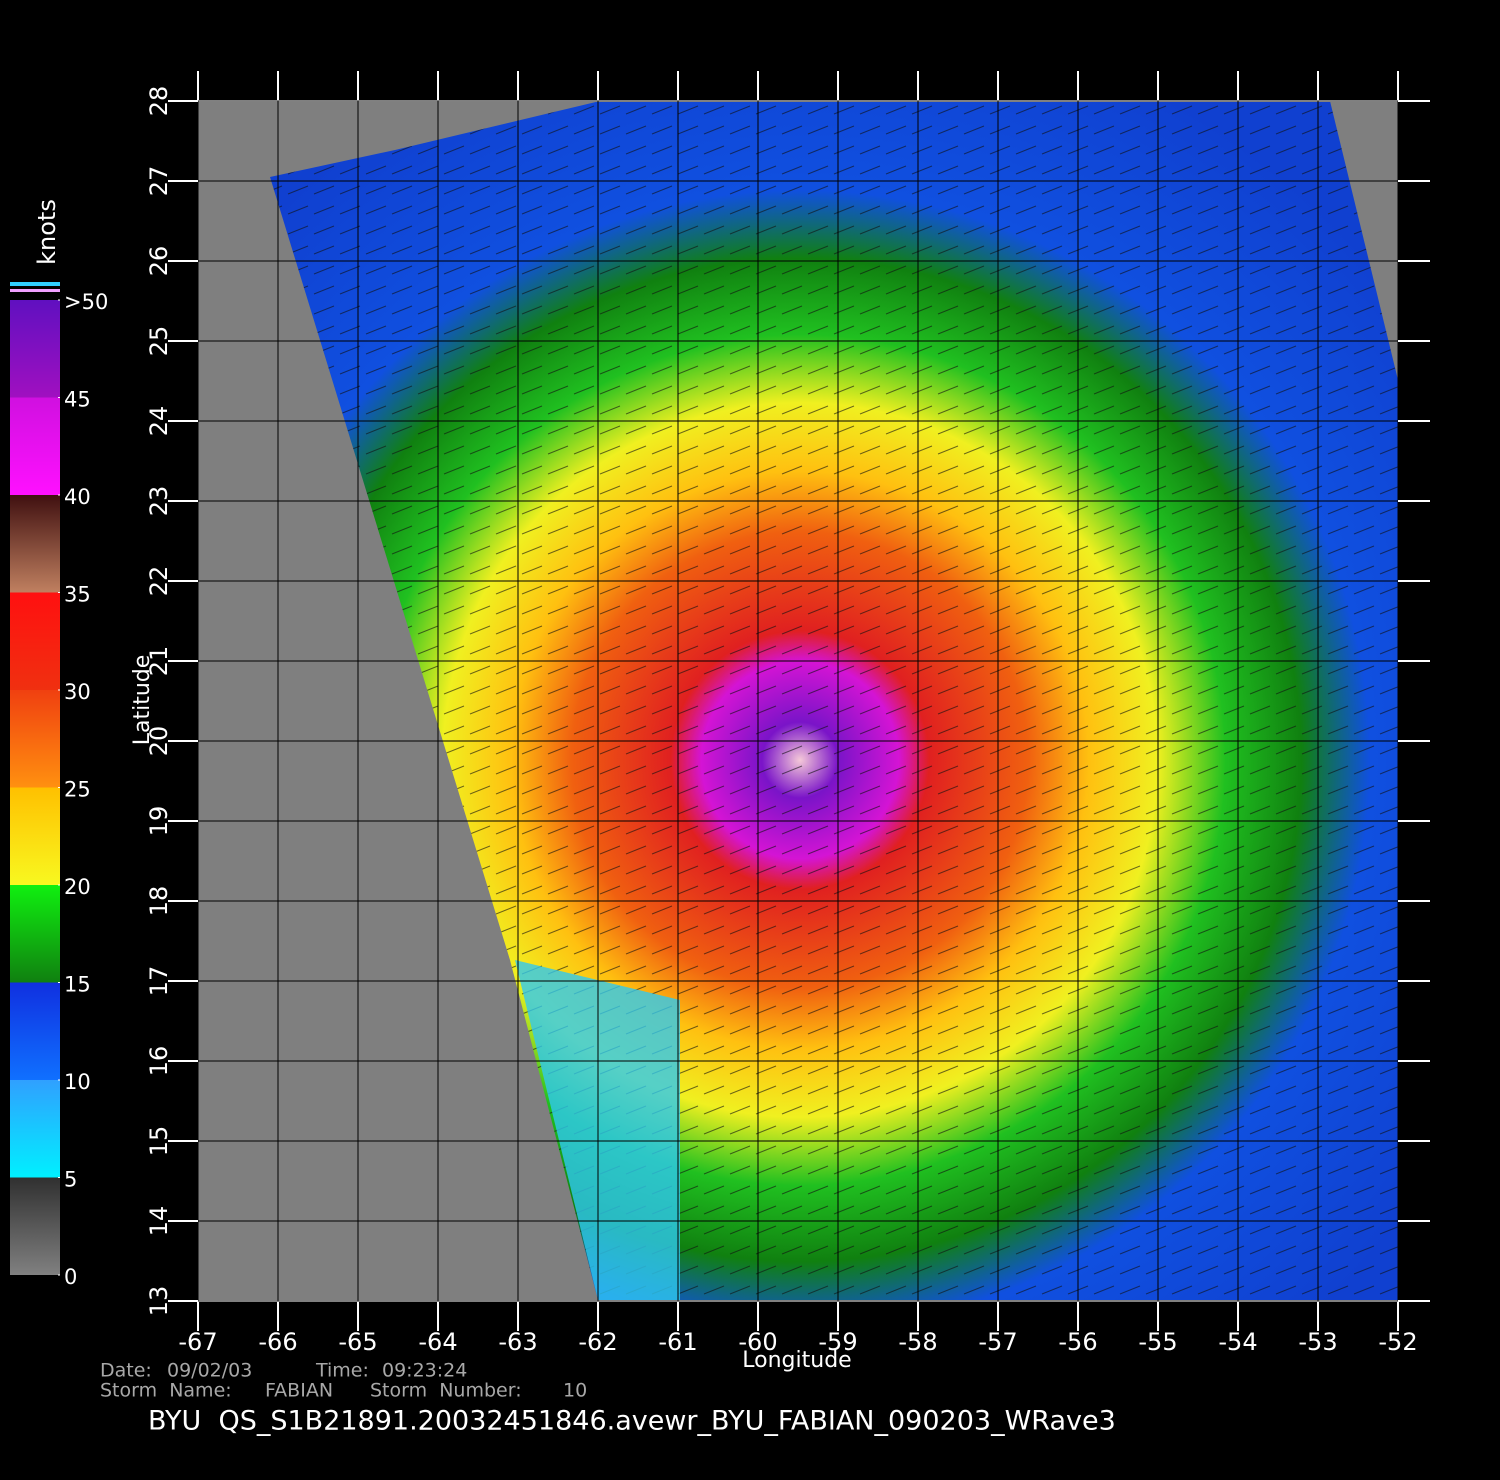  Describe the element at coordinates (77, 985) in the screenshot. I see `colorbar-tick-label: 15` at that location.